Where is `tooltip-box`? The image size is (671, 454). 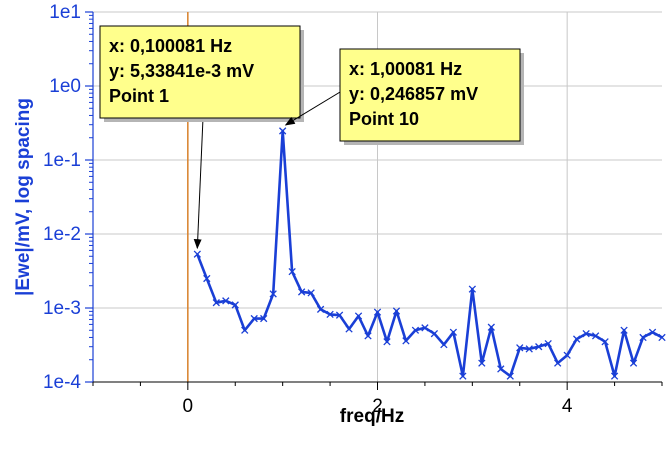 tooltip-box is located at coordinates (430, 95).